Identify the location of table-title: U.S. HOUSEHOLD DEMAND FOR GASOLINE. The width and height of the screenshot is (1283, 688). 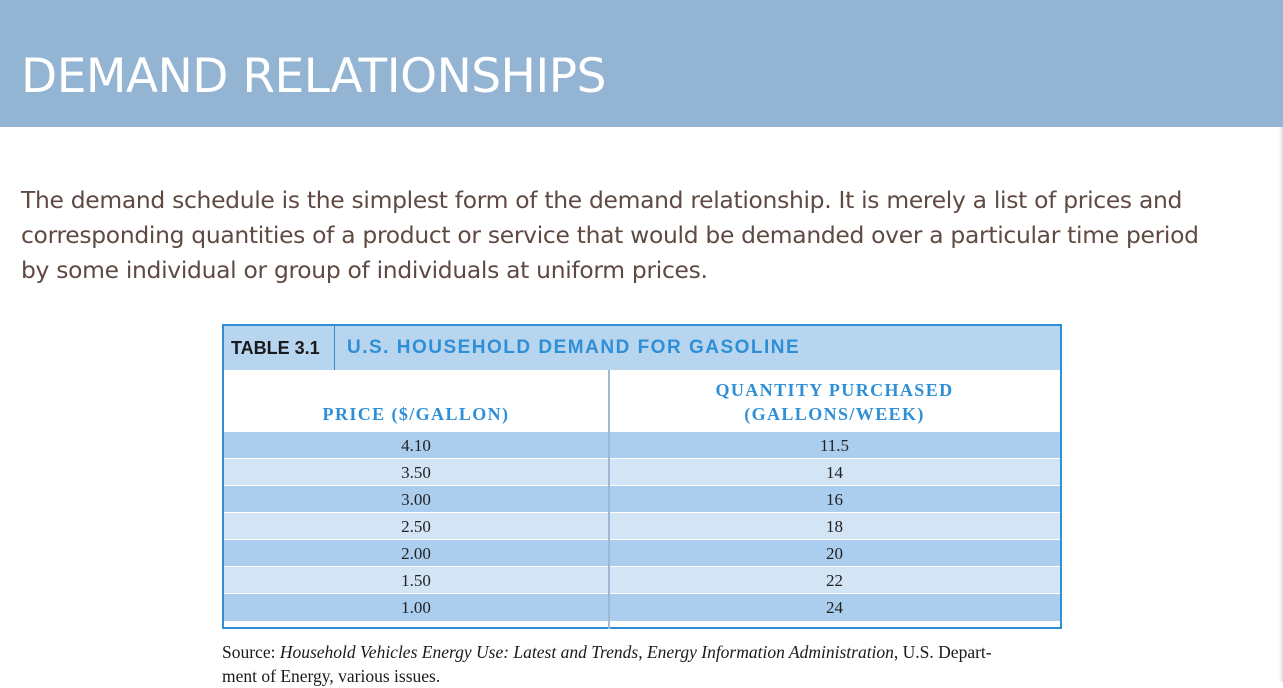
(574, 347).